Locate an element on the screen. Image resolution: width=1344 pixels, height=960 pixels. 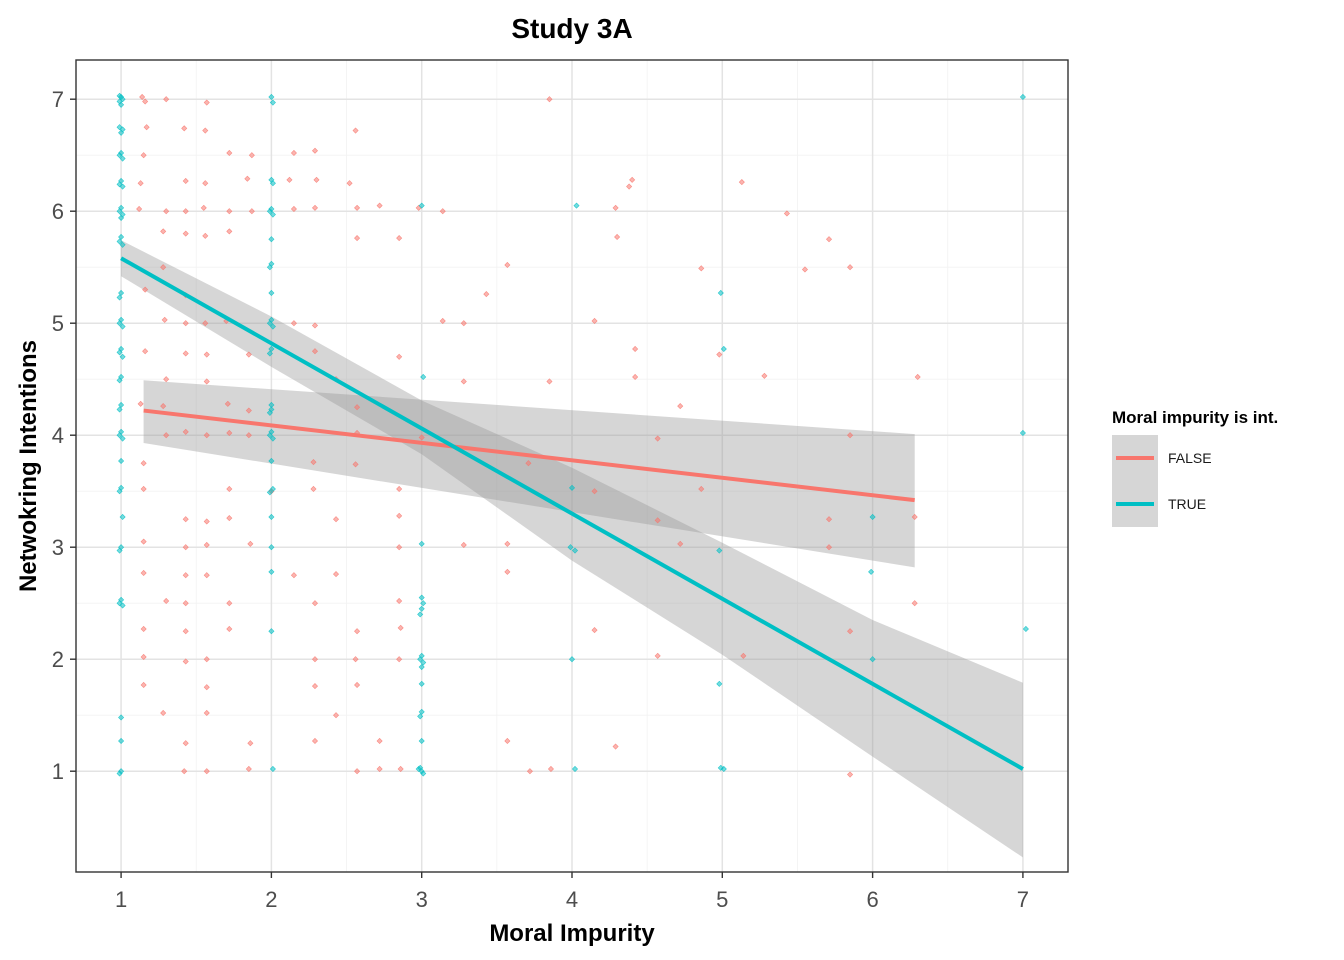
legend-label-false: FALSE is located at coordinates (1190, 458).